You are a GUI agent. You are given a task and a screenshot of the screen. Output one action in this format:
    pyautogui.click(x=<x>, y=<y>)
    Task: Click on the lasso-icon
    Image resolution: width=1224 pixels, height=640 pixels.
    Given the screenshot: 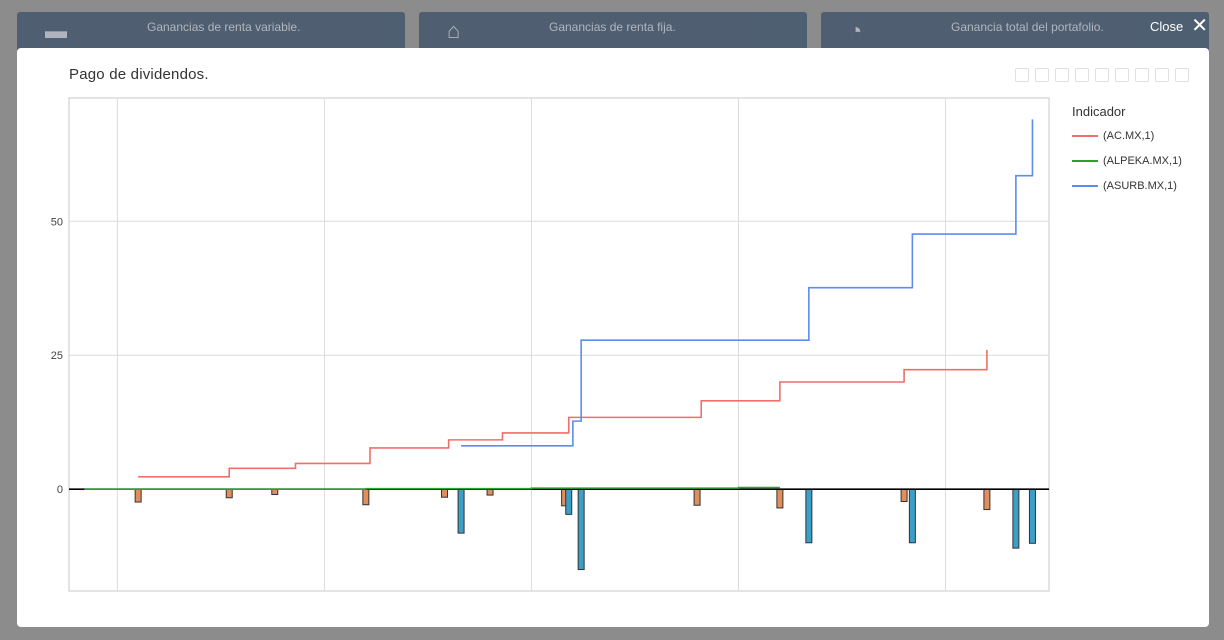 What is the action you would take?
    pyautogui.click(x=1102, y=75)
    